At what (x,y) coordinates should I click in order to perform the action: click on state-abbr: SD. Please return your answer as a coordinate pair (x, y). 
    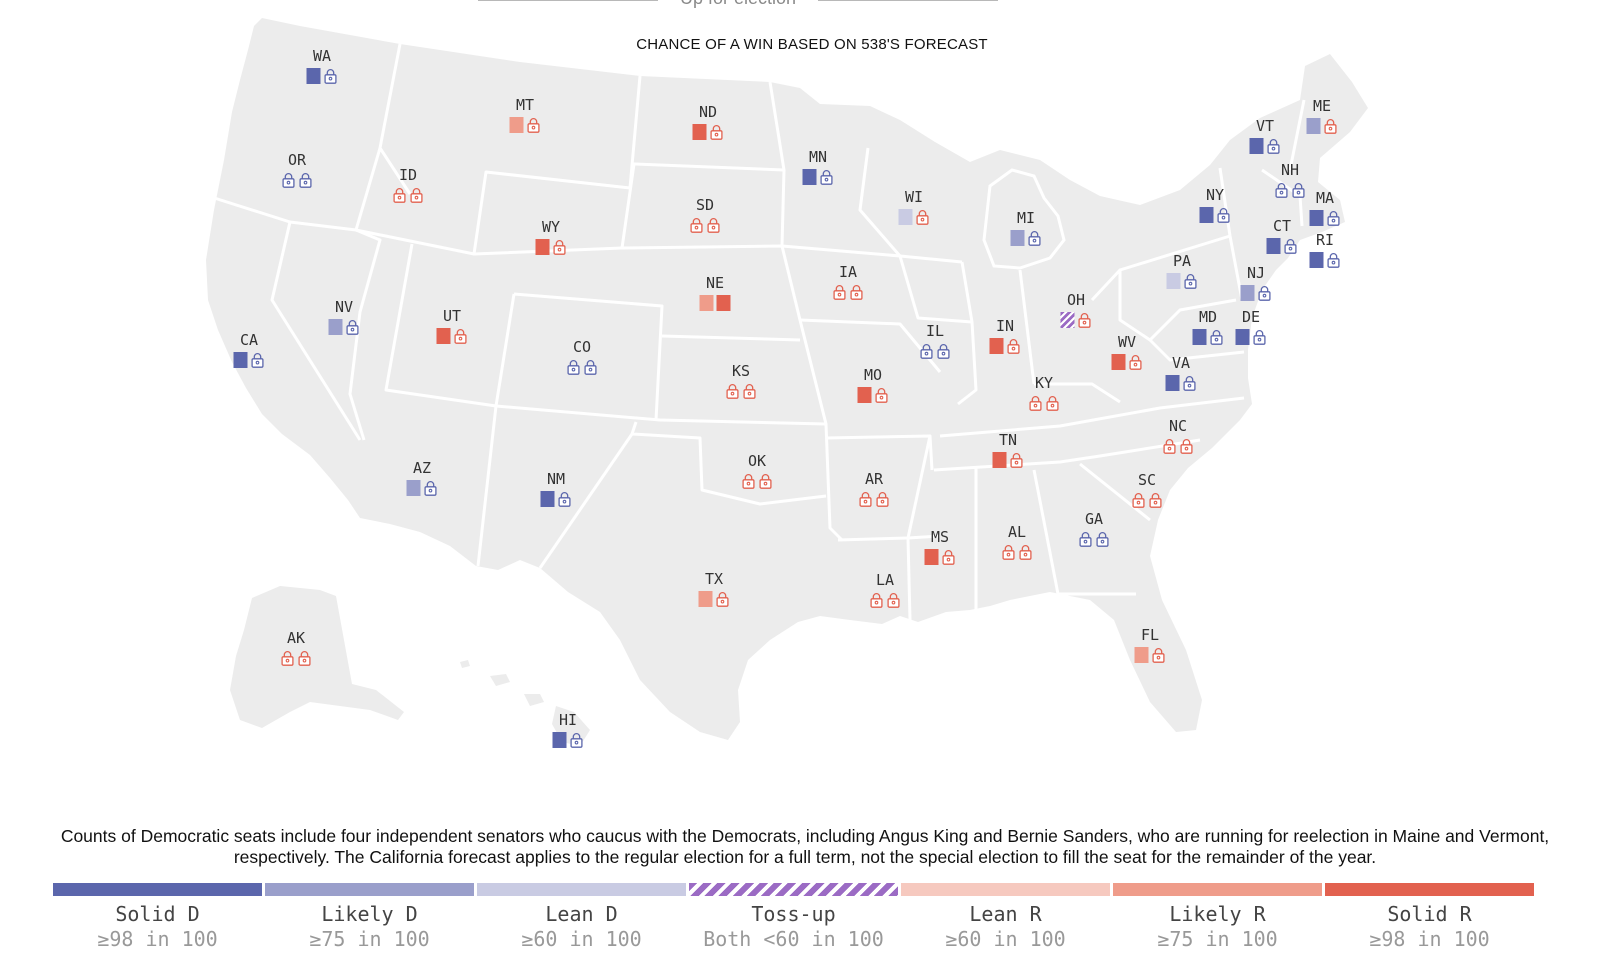
    Looking at the image, I should click on (705, 205).